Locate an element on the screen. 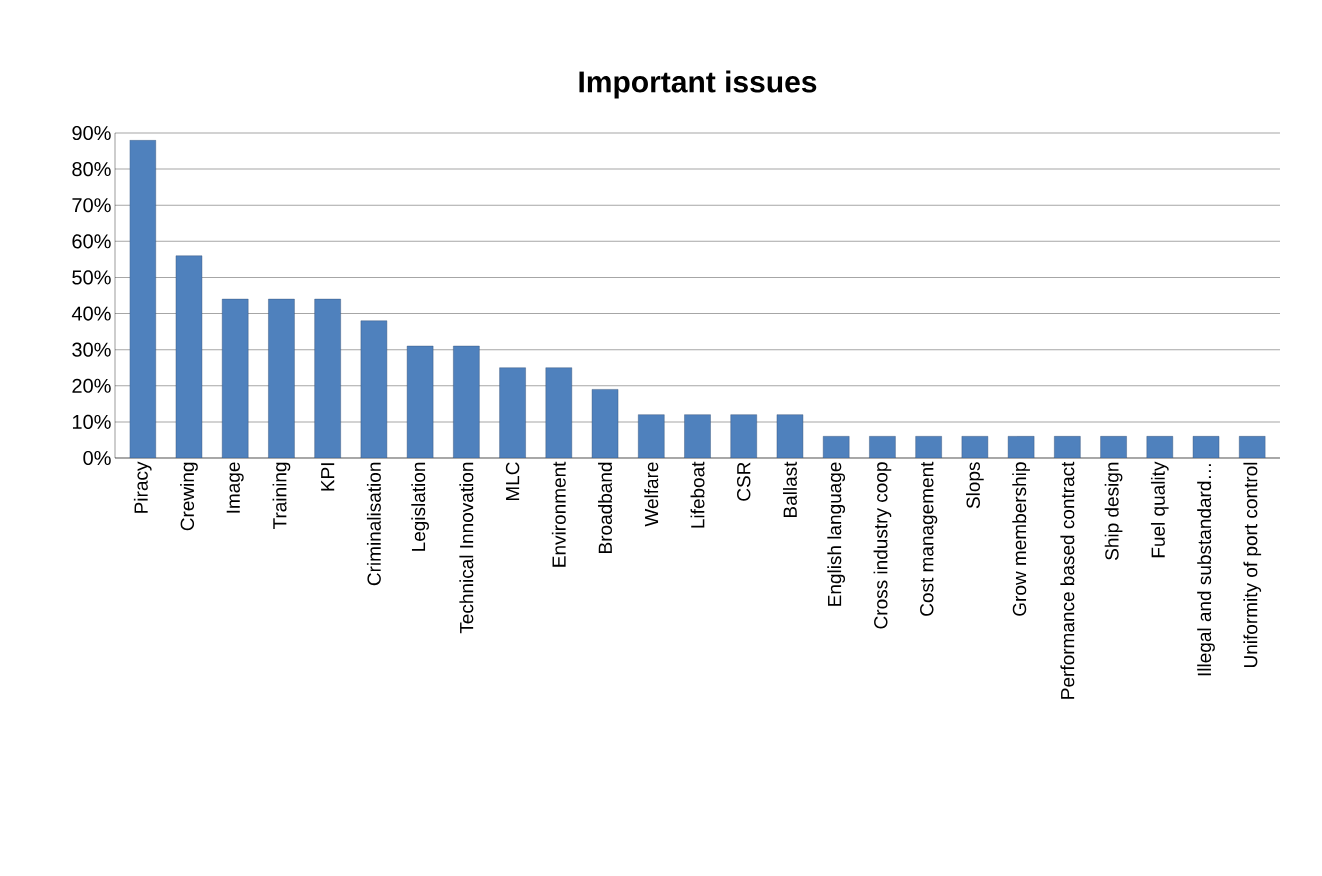 Image resolution: width=1322 pixels, height=876 pixels. x-tick-label: Grow membership is located at coordinates (1021, 539).